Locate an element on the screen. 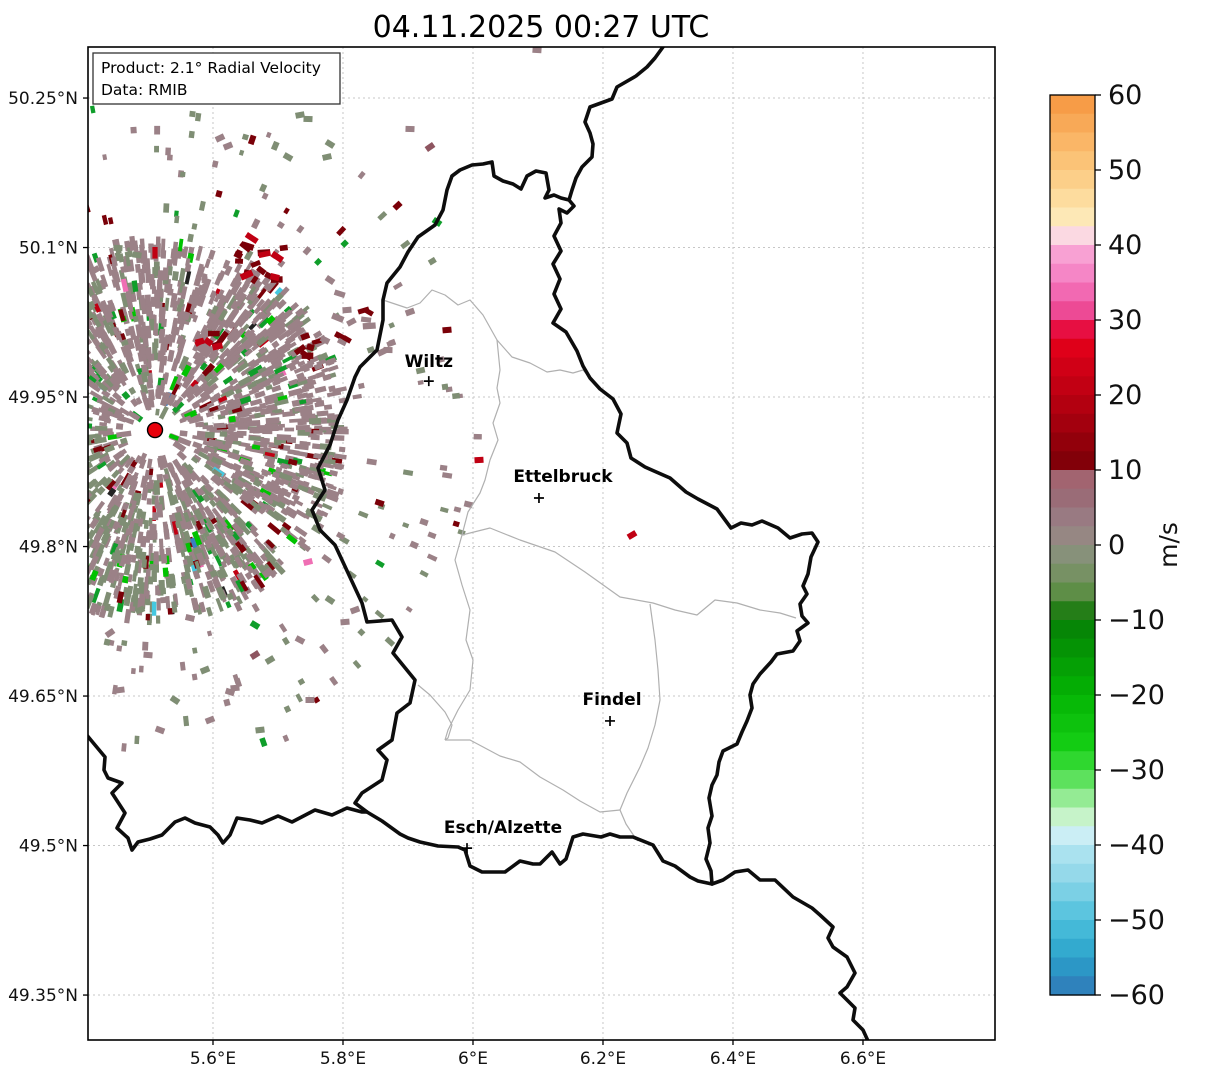 The image size is (1207, 1081). x-tick-label: 6.4°E is located at coordinates (733, 1059).